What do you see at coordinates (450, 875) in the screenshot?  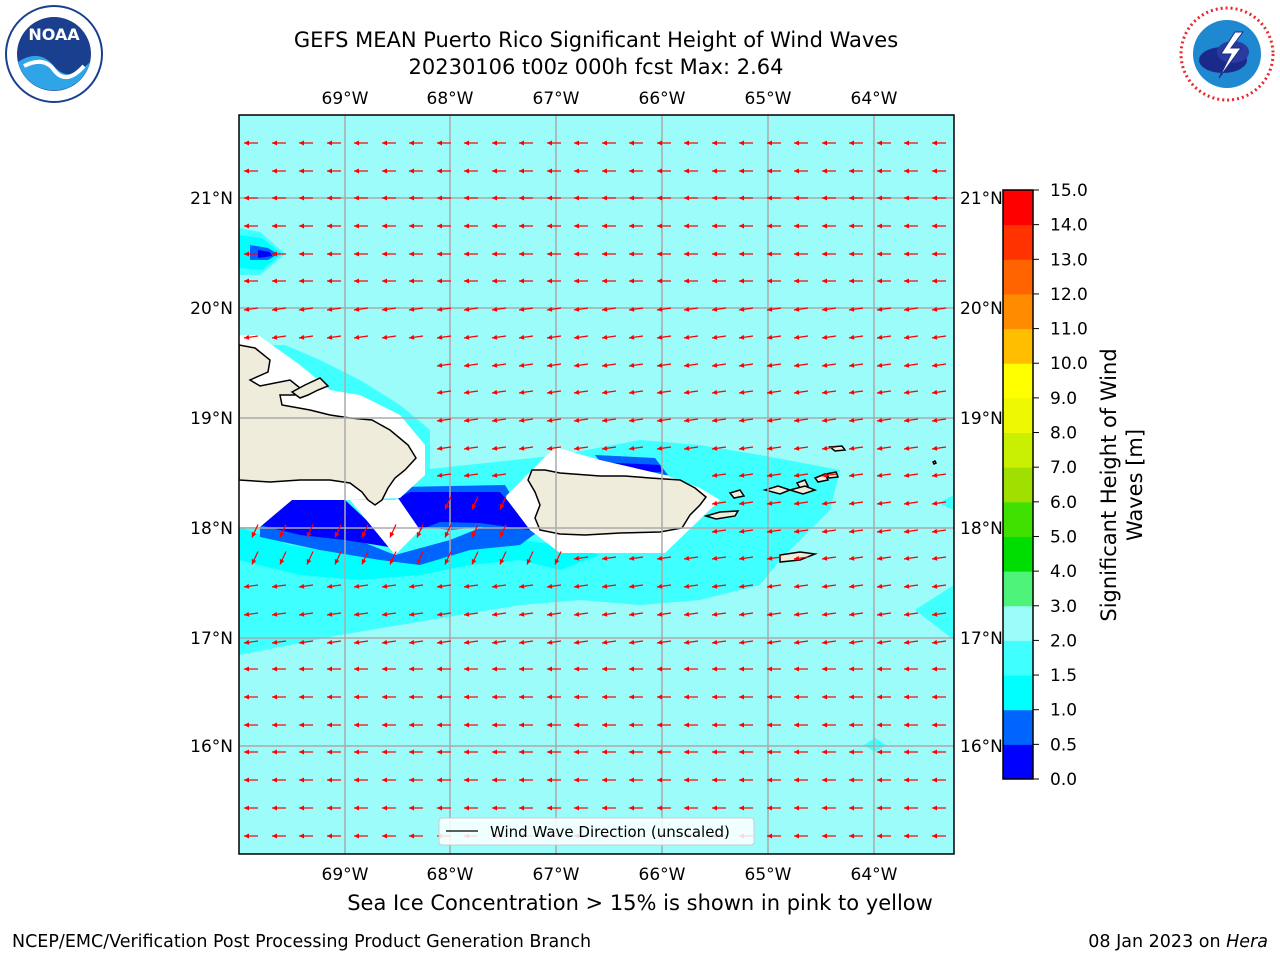 I see `lon-label-bottom-1: 68°W` at bounding box center [450, 875].